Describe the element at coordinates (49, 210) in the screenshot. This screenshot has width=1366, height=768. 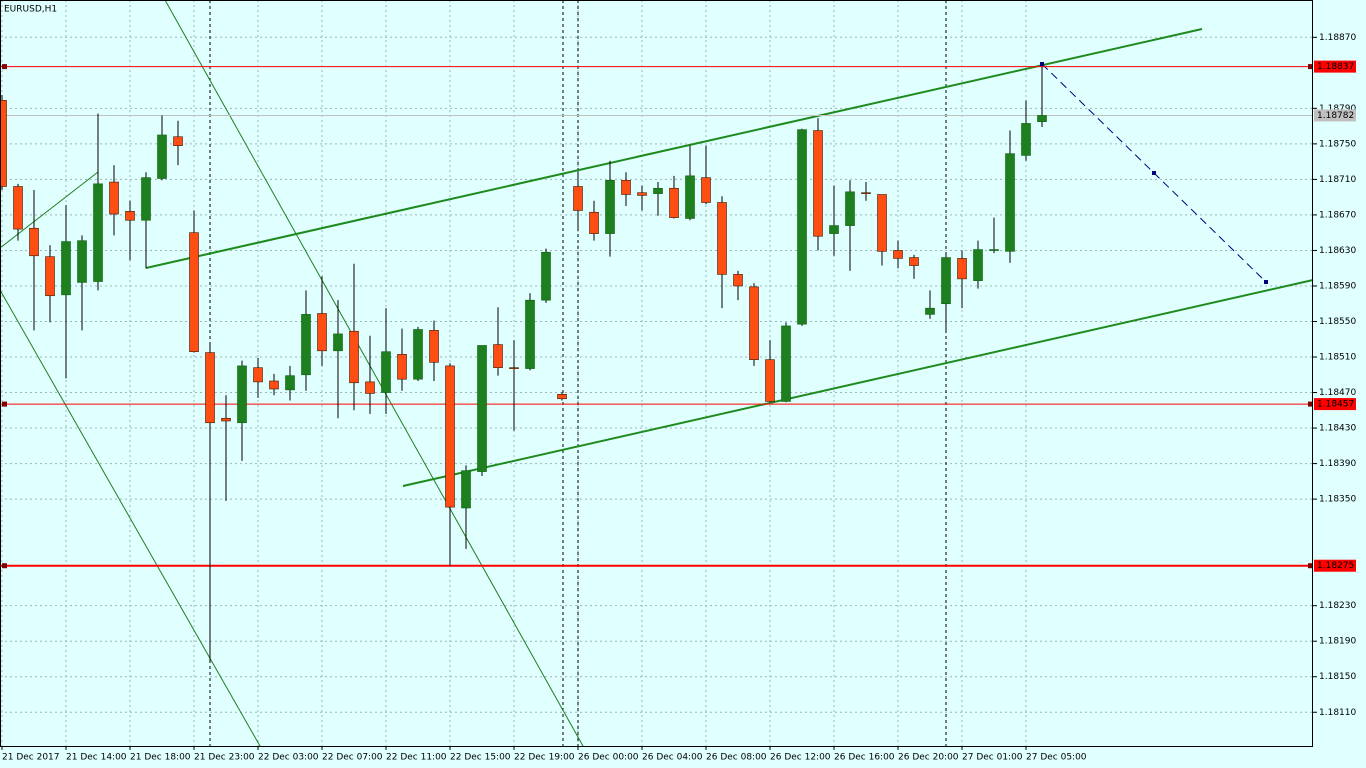
I see `trend-line` at that location.